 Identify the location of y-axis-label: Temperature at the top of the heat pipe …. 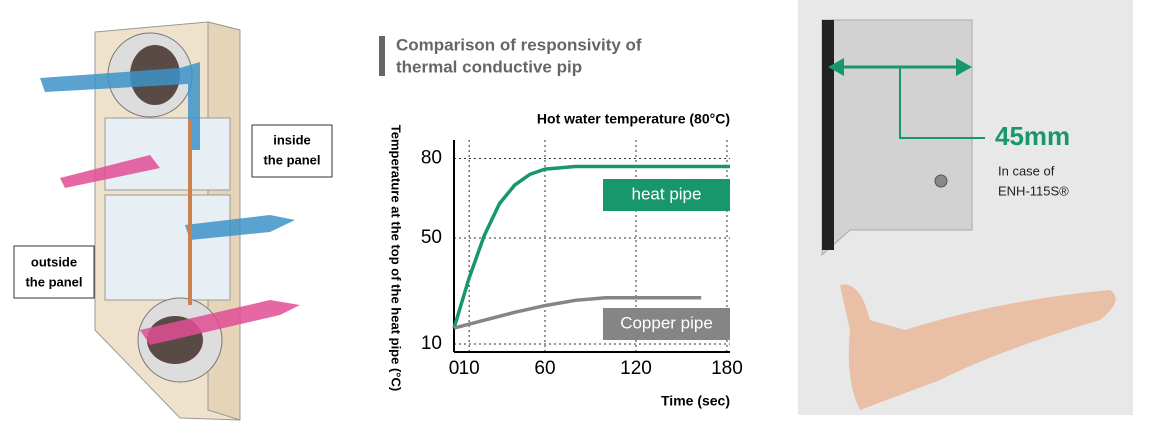
(396, 258).